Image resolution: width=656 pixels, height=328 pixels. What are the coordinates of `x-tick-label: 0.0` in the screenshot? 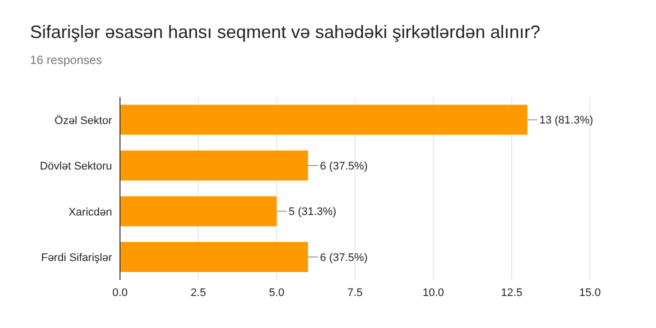 It's located at (120, 292).